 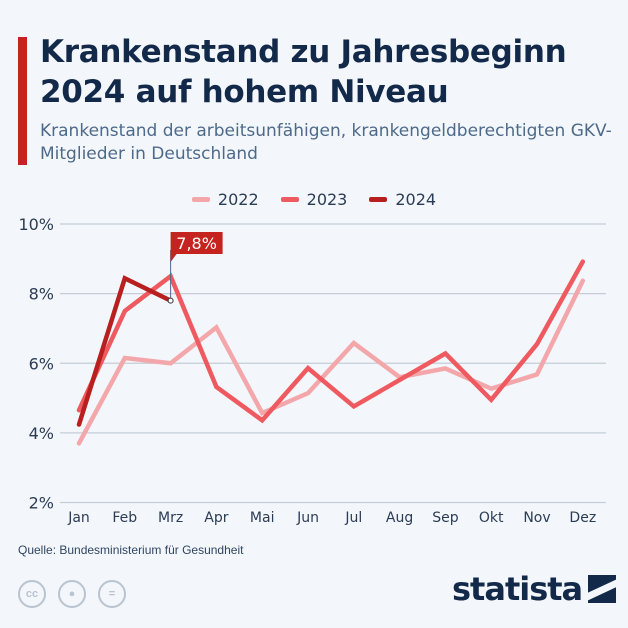 I want to click on x-tick-label: Jan, so click(x=78, y=518).